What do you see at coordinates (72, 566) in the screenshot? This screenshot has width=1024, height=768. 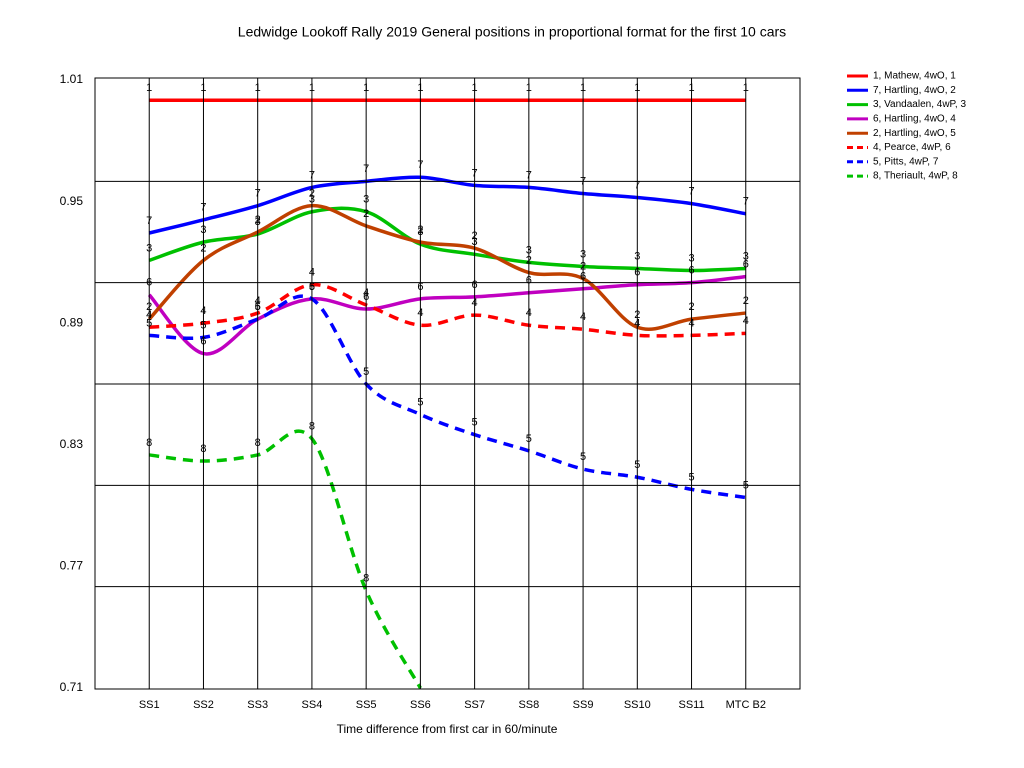 I see `y-tick-label: 0.77` at bounding box center [72, 566].